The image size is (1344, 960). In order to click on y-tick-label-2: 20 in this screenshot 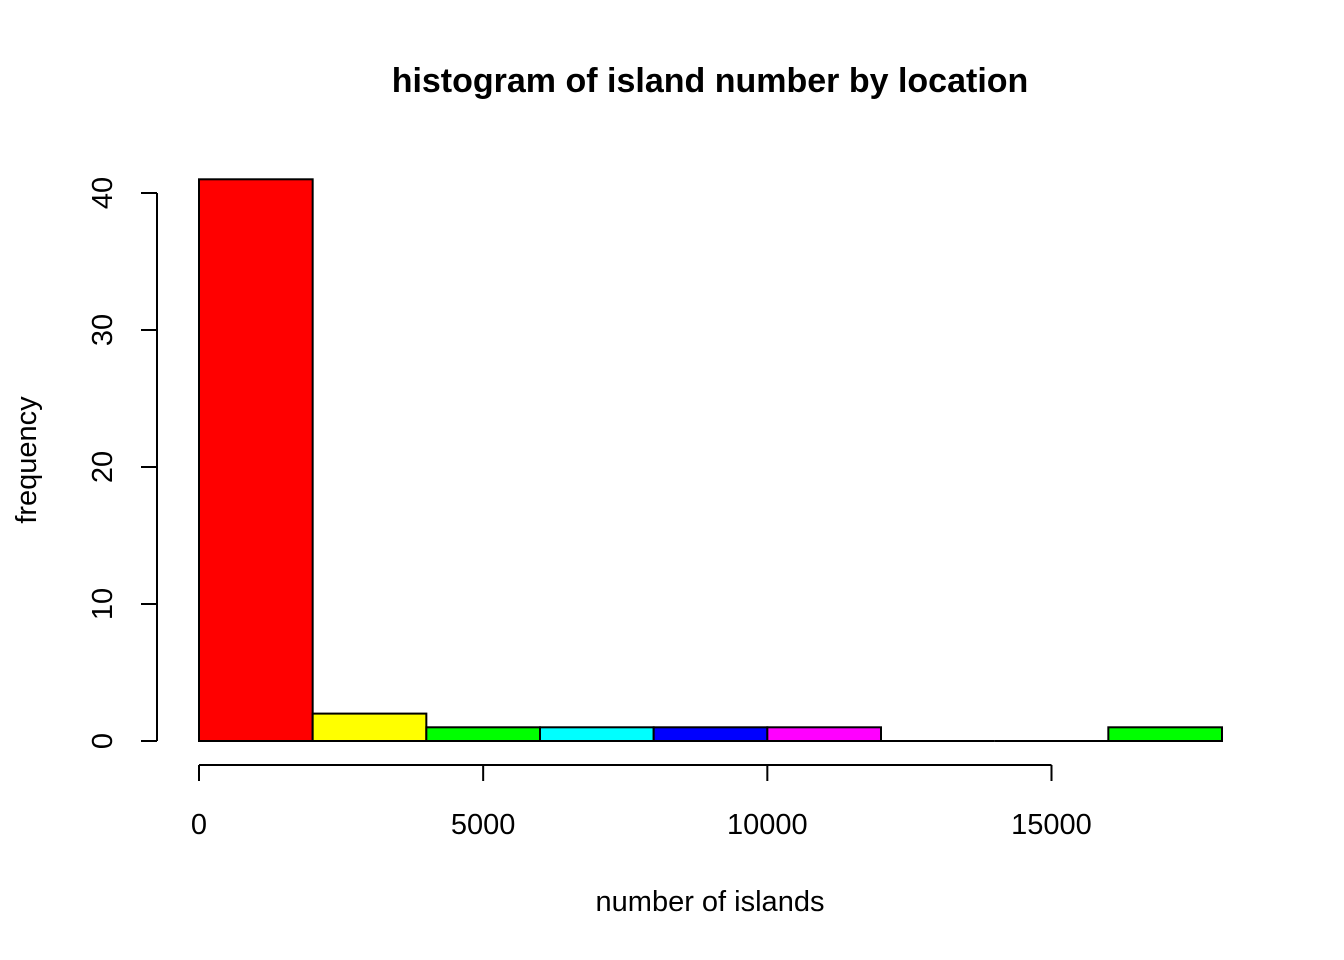, I will do `click(103, 467)`.